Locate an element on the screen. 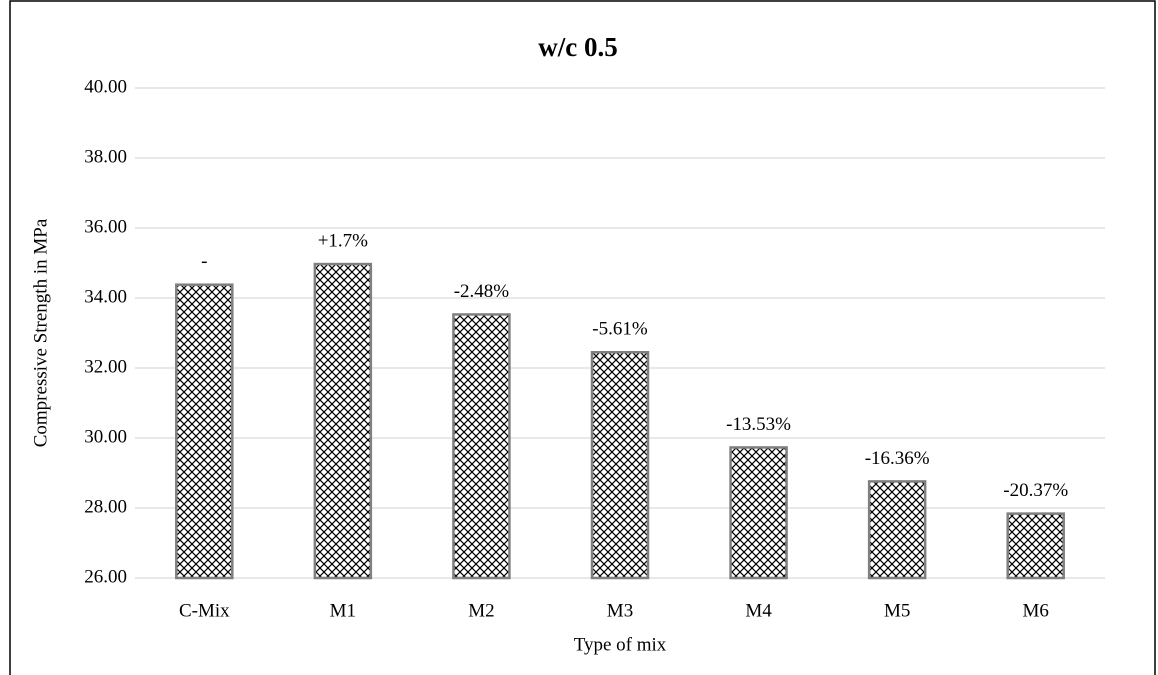 Image resolution: width=1158 pixels, height=675 pixels. y-tick-label: 36.00 is located at coordinates (105, 226).